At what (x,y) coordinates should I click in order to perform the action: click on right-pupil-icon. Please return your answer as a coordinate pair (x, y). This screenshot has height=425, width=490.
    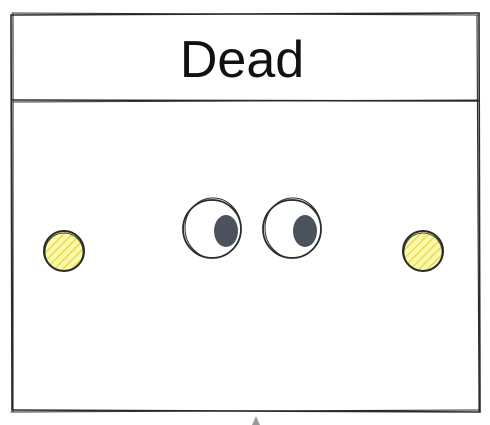
    Looking at the image, I should click on (305, 231).